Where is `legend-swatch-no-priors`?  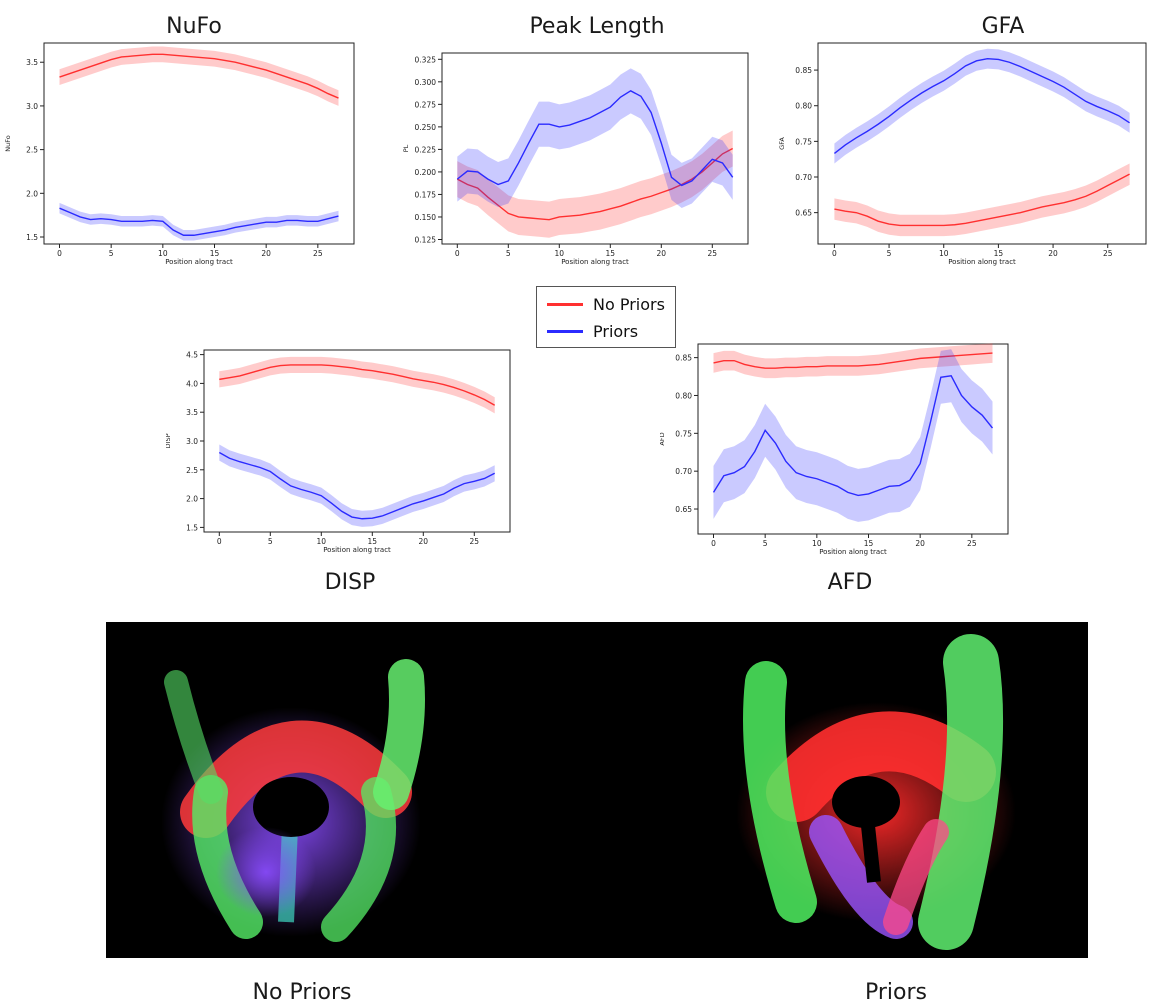
legend-swatch-no-priors is located at coordinates (565, 304).